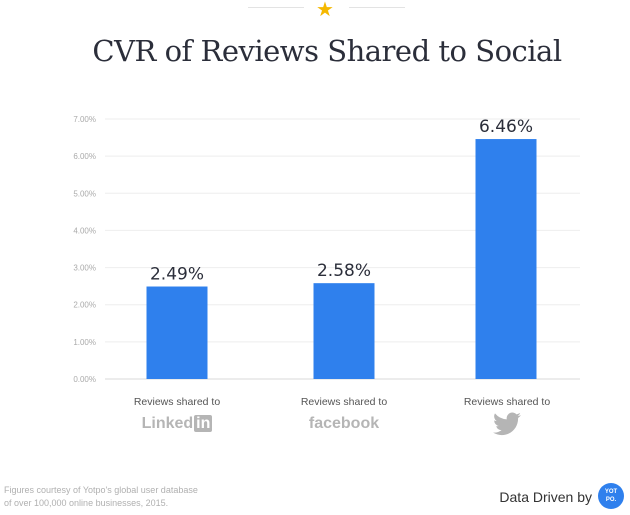 The width and height of the screenshot is (630, 515). I want to click on data-label: 2.58%, so click(344, 271).